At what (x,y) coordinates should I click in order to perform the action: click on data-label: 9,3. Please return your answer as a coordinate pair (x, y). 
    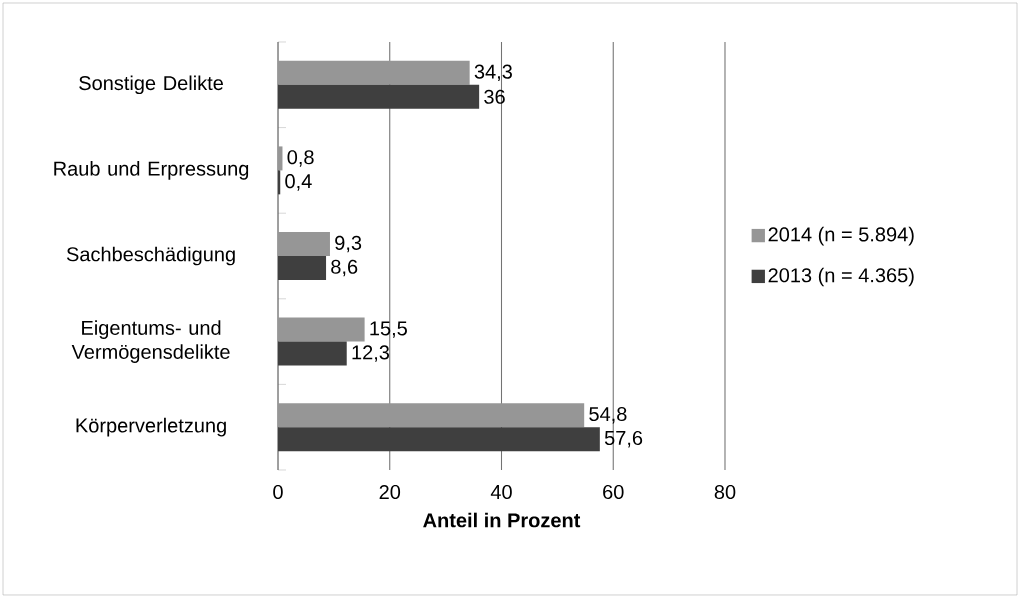
    Looking at the image, I should click on (348, 244).